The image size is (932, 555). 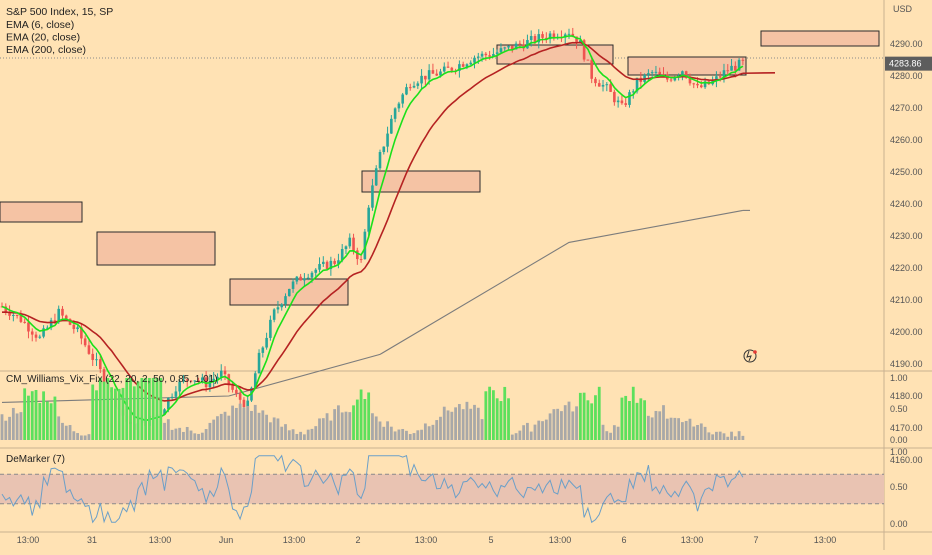 What do you see at coordinates (35, 459) in the screenshot?
I see `demarker-indicator-label: DeMarker (7)` at bounding box center [35, 459].